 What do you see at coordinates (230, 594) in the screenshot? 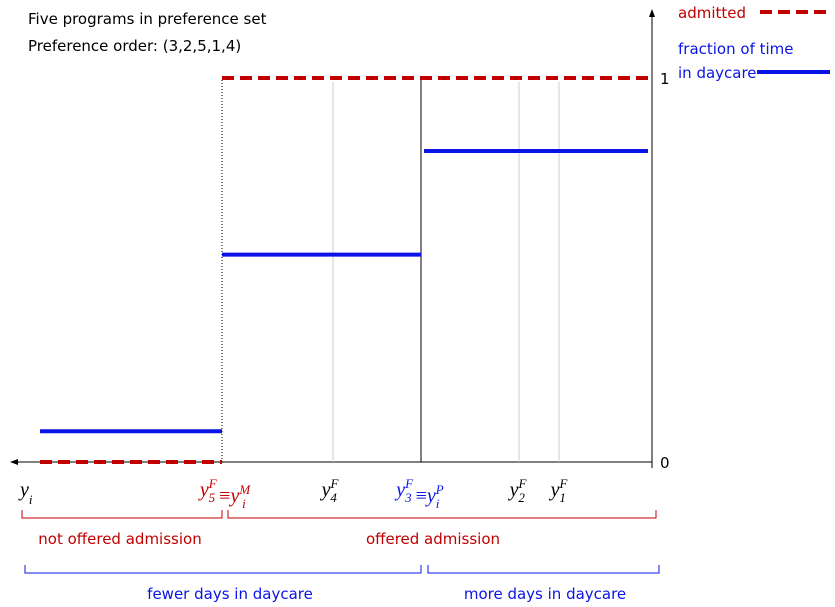
I see `bracket-label: fewer days in daycare` at bounding box center [230, 594].